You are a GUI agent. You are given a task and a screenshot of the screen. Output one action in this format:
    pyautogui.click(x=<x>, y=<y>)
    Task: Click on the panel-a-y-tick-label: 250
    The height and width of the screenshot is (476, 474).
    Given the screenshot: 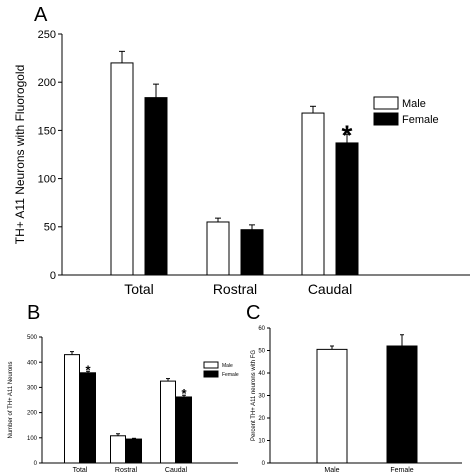 What is the action you would take?
    pyautogui.click(x=47, y=35)
    